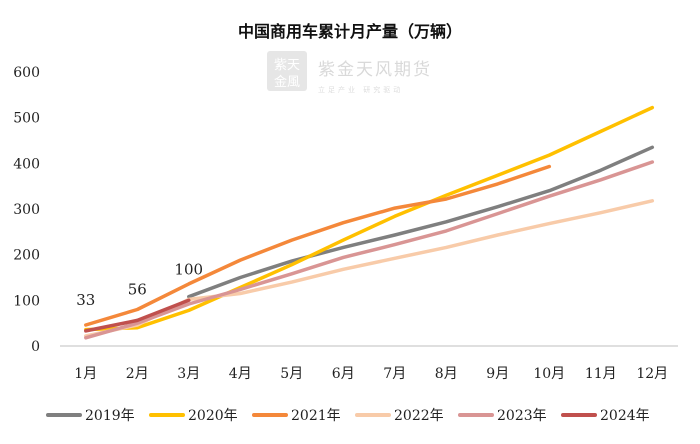 The image size is (700, 444). What do you see at coordinates (35, 347) in the screenshot?
I see `y-tick-label: 0` at bounding box center [35, 347].